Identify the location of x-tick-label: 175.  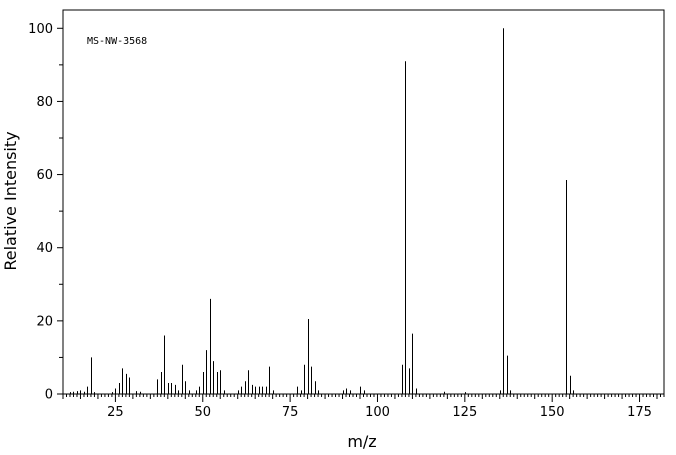
(639, 412).